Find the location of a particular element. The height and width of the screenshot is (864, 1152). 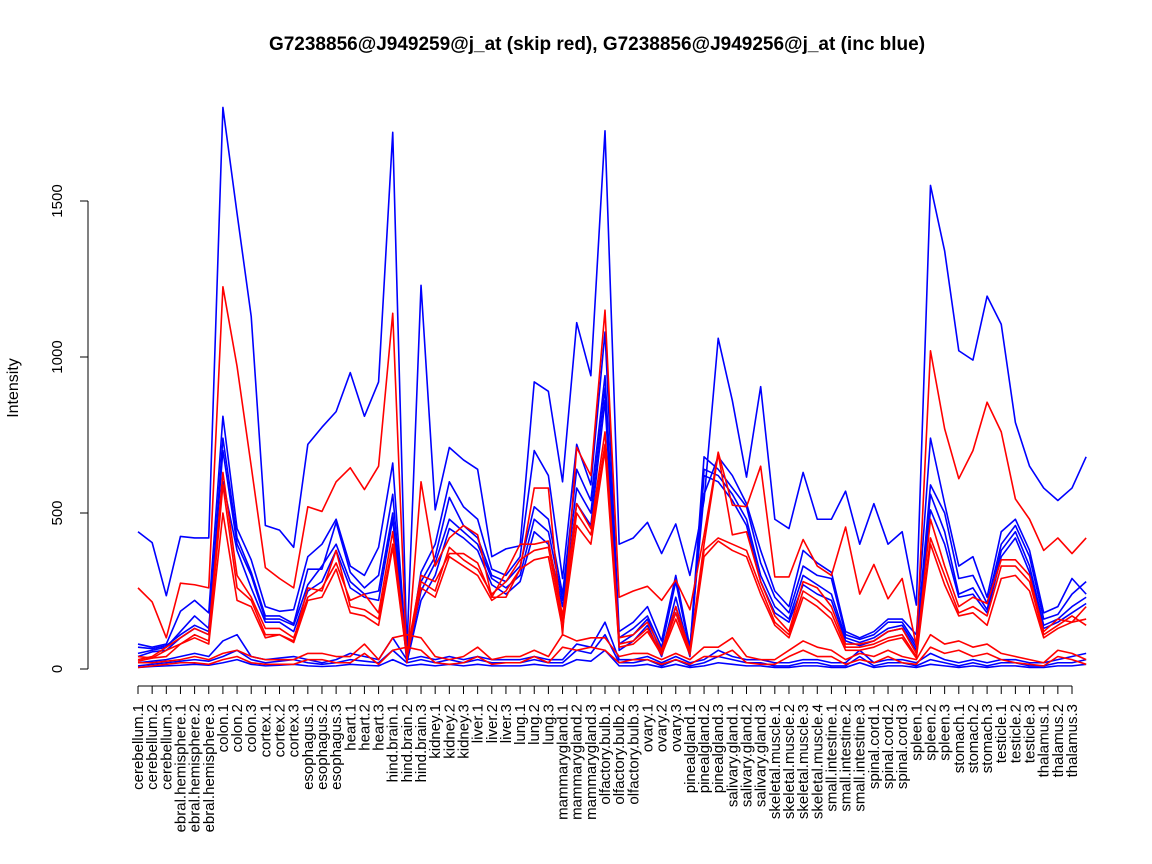

x-tick-label: pinealgland.1 is located at coordinates (690, 748).